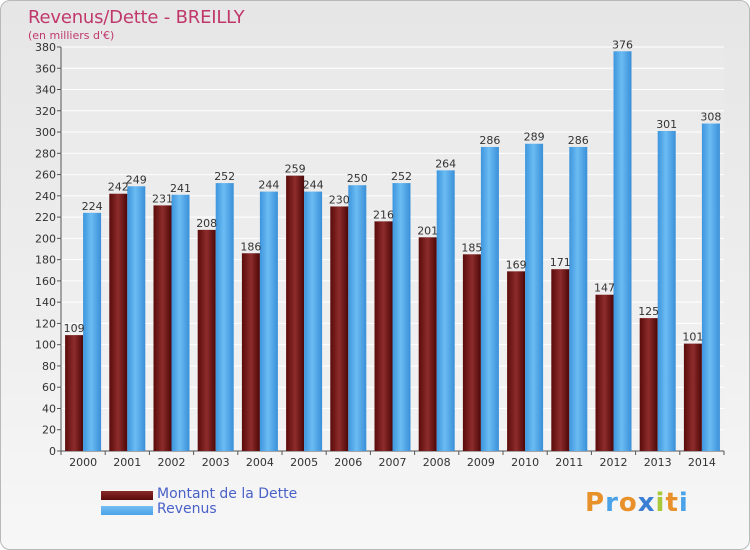 Image resolution: width=750 pixels, height=550 pixels. I want to click on logo-letter: t, so click(672, 503).